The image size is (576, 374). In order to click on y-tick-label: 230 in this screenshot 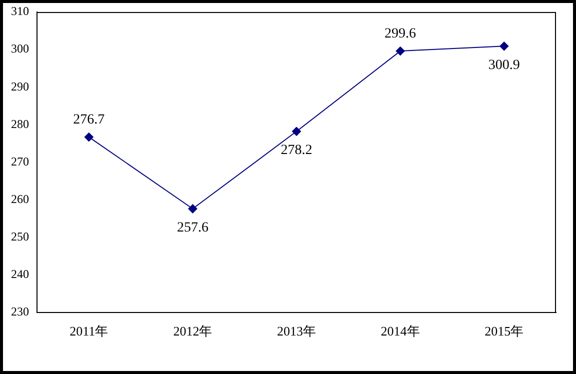, I will do `click(20, 311)`.